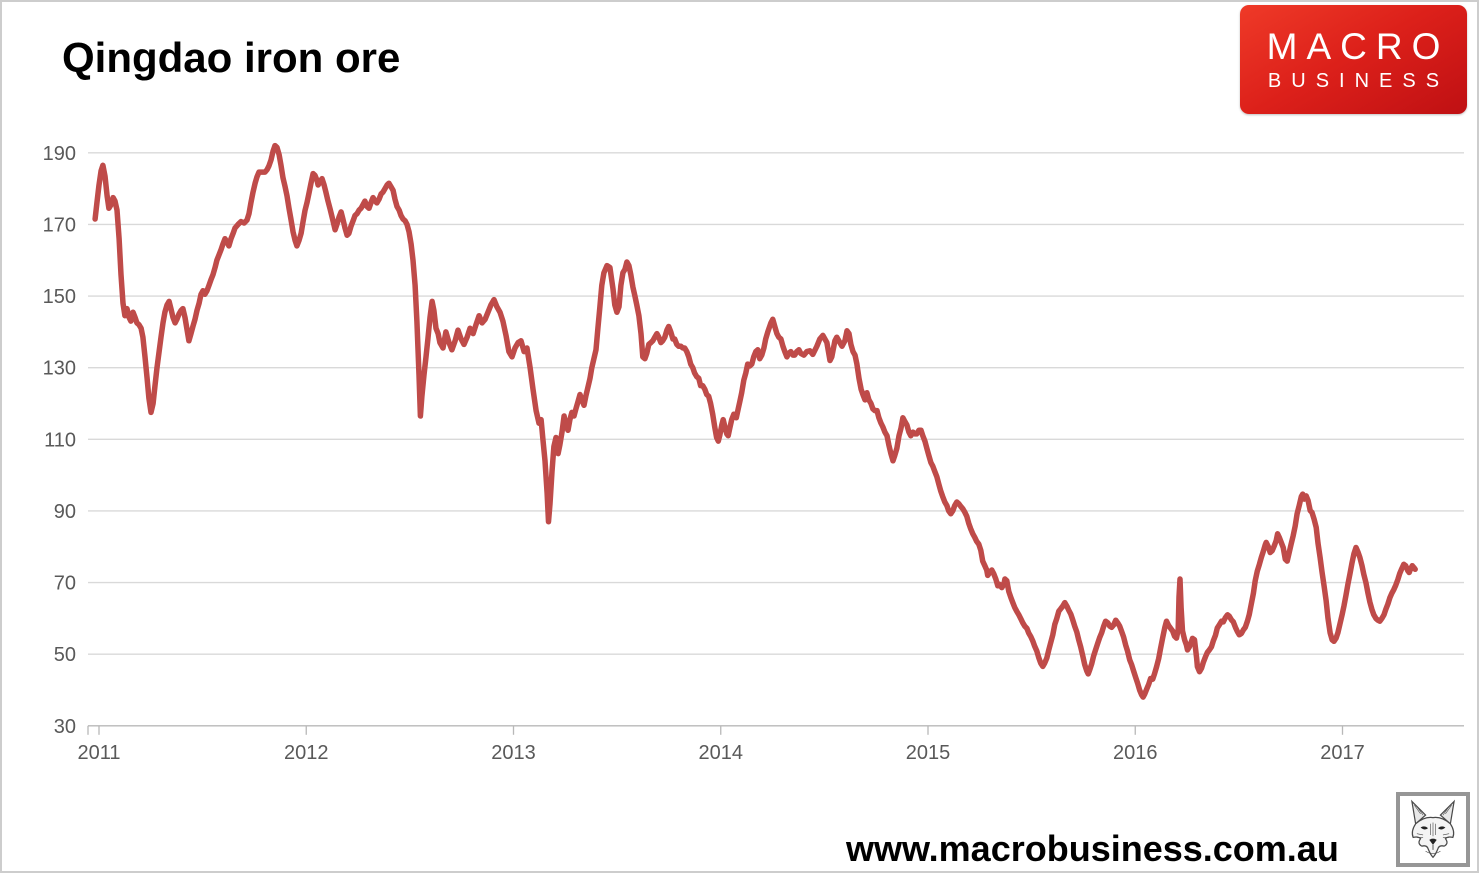 The width and height of the screenshot is (1479, 873). What do you see at coordinates (60, 440) in the screenshot?
I see `y-tick-label-110: 110` at bounding box center [60, 440].